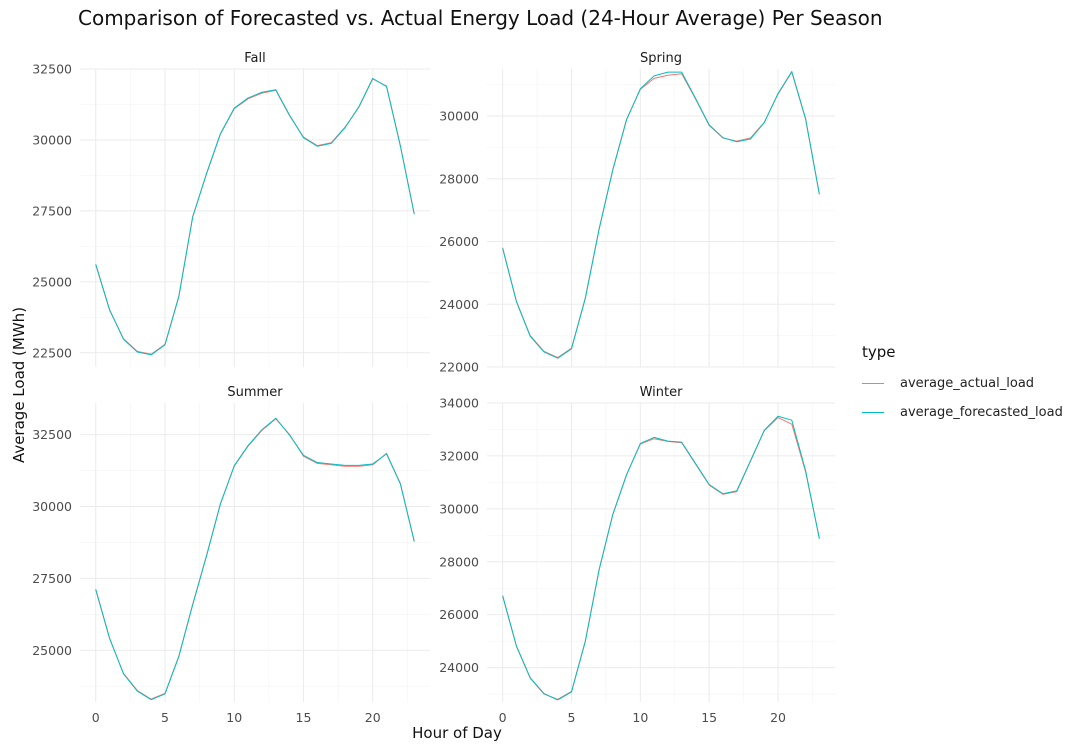 The image size is (1083, 755). What do you see at coordinates (661, 58) in the screenshot?
I see `panel-strip-spring: Spring` at bounding box center [661, 58].